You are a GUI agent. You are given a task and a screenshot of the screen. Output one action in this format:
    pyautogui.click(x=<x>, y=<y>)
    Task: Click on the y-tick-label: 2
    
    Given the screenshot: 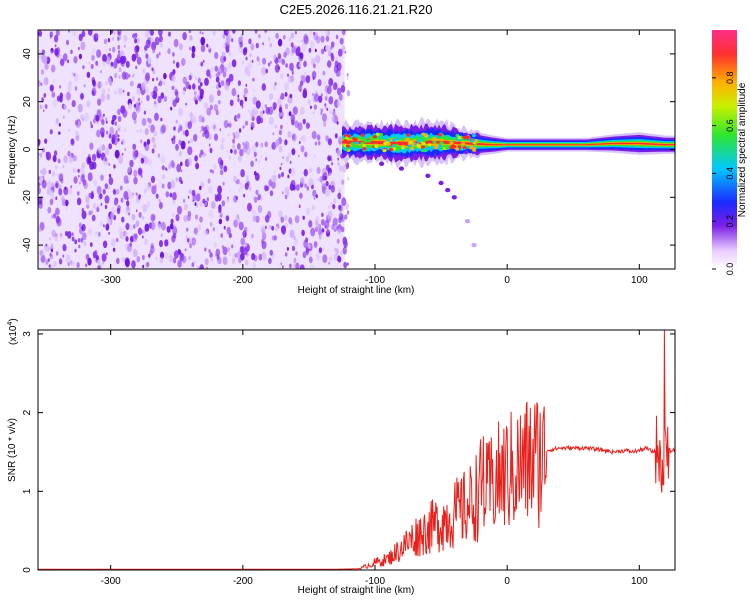 What is the action you would take?
    pyautogui.click(x=27, y=412)
    